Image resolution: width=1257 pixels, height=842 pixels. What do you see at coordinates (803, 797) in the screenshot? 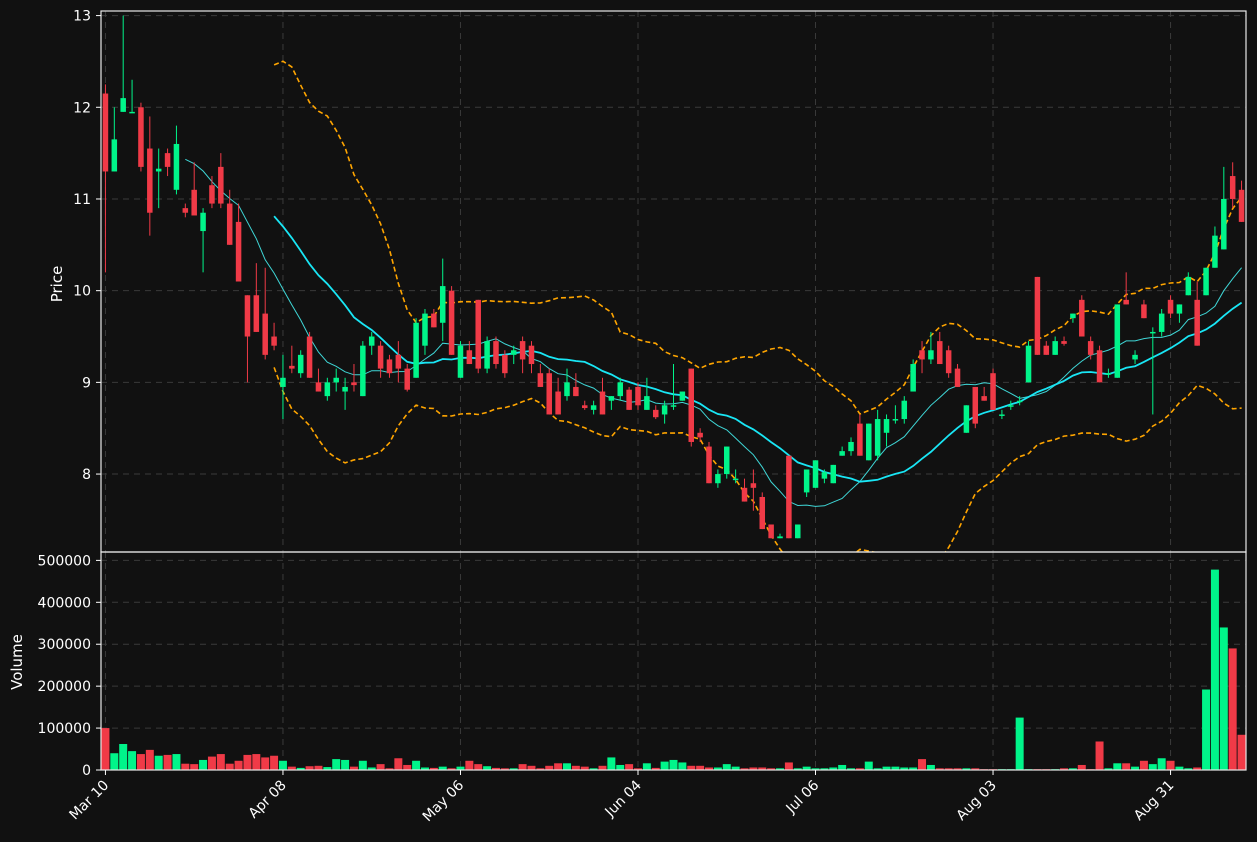
I see `date-tick-label: Jul 06` at bounding box center [803, 797].